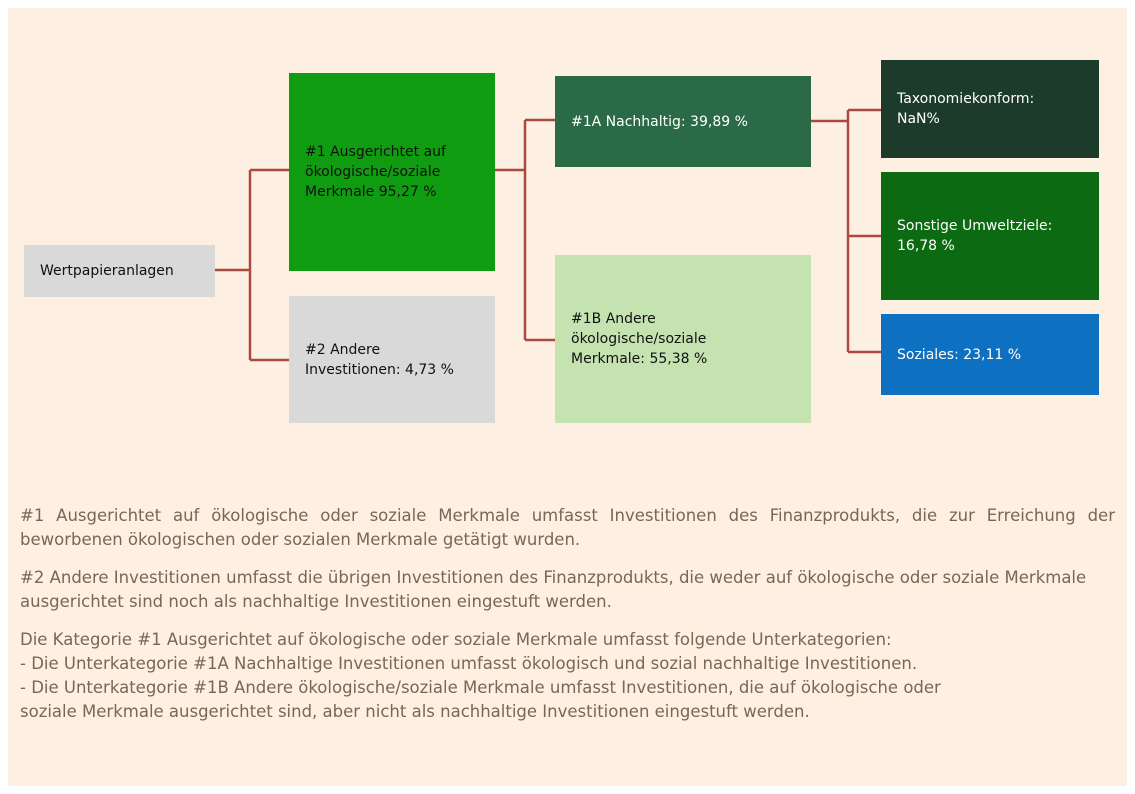 Image resolution: width=1135 pixels, height=794 pixels. I want to click on node: Wertpapieranlagen, so click(119, 271).